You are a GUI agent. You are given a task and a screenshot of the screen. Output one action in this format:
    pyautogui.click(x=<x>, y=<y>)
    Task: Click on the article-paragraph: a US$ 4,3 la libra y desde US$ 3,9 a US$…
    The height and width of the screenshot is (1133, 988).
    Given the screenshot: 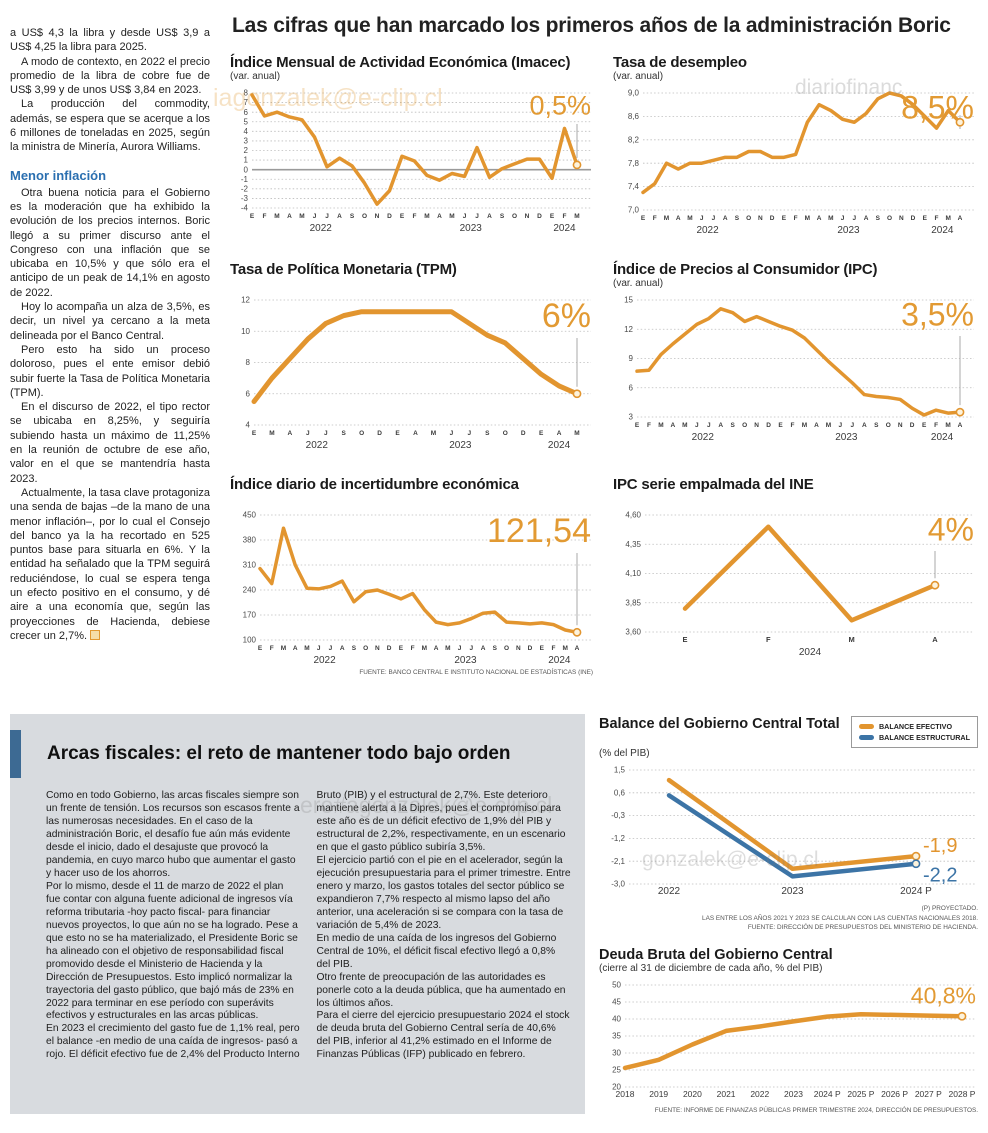 What is the action you would take?
    pyautogui.click(x=110, y=40)
    